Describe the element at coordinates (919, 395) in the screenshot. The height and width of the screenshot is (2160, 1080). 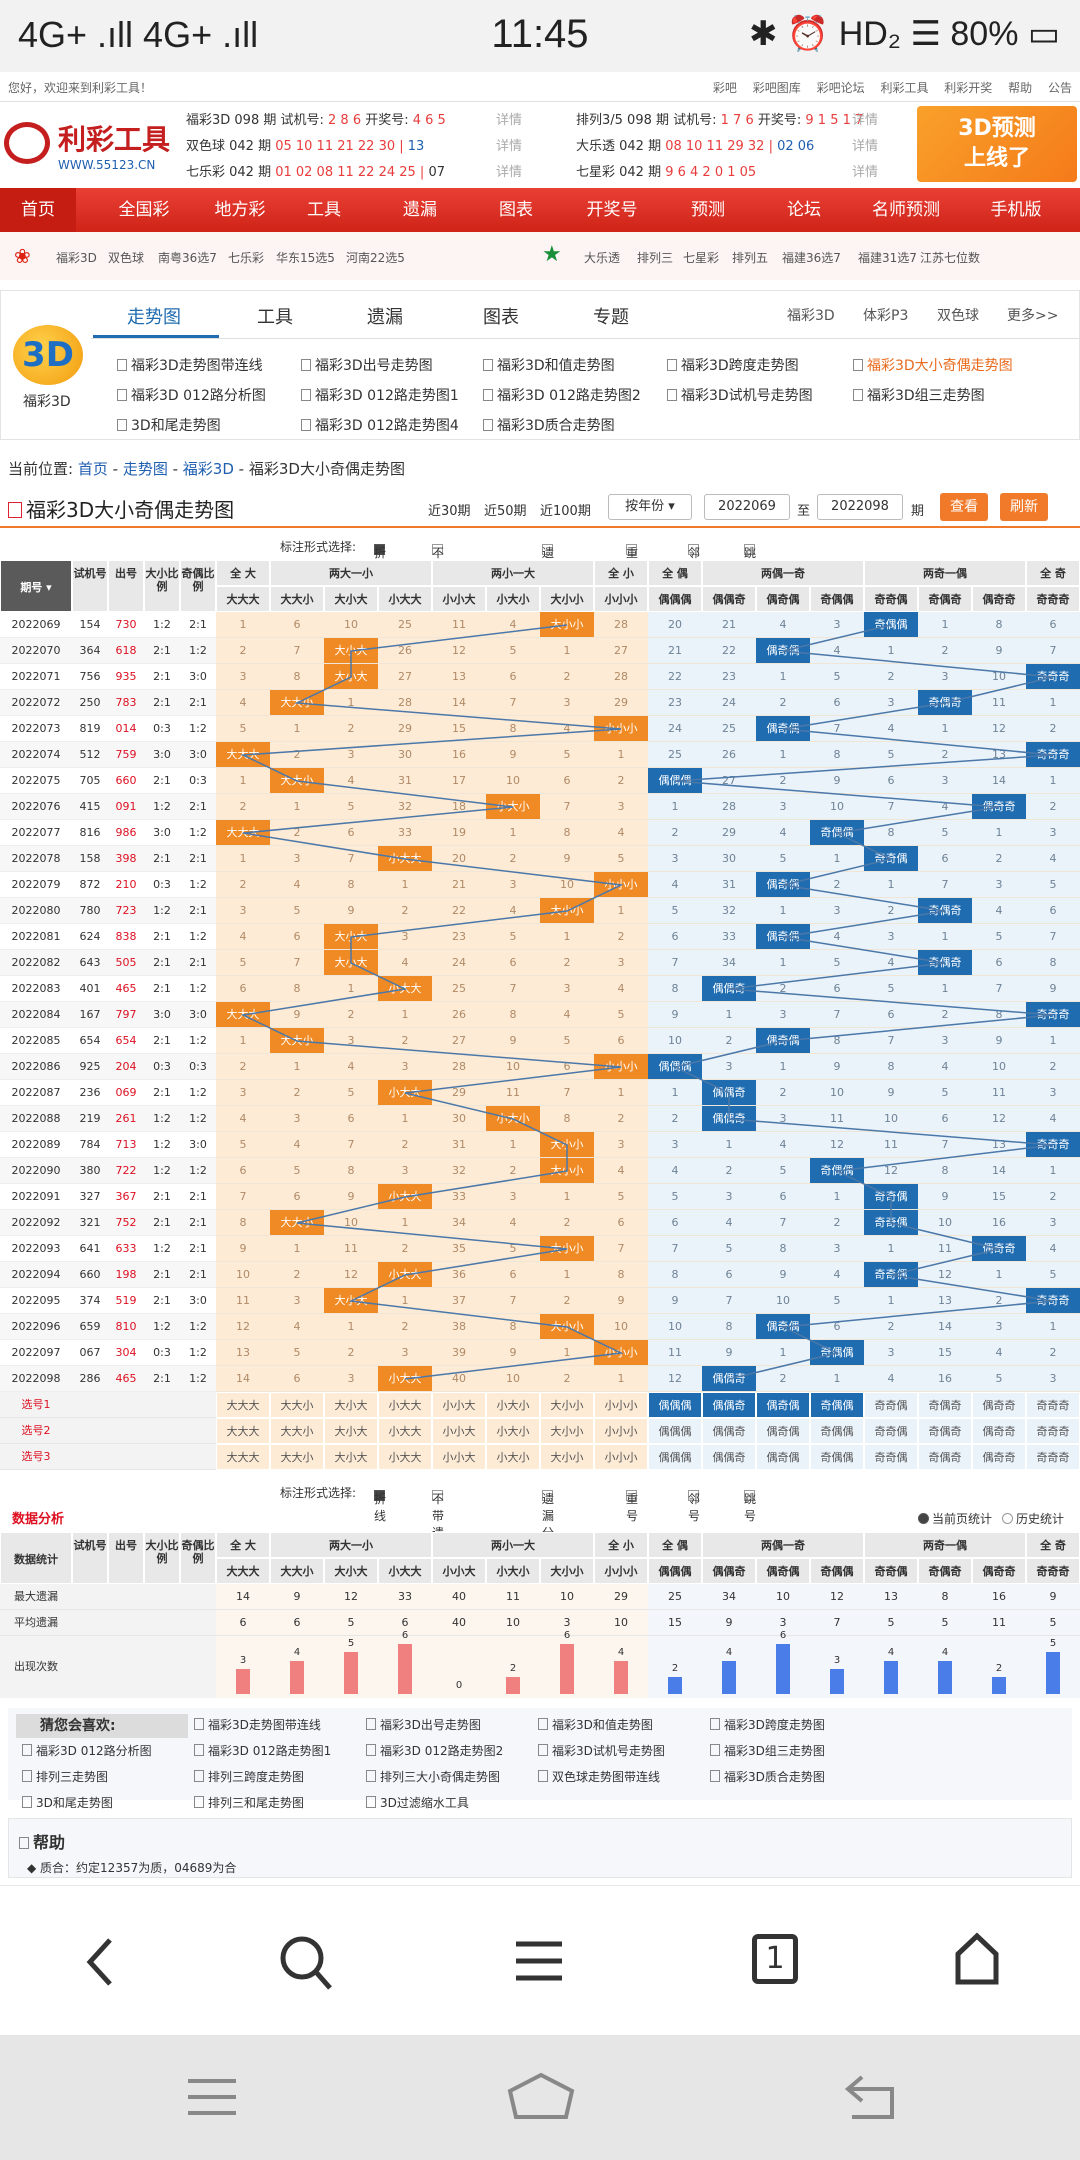
I see `trend-link: 福彩3D组三走势图` at that location.